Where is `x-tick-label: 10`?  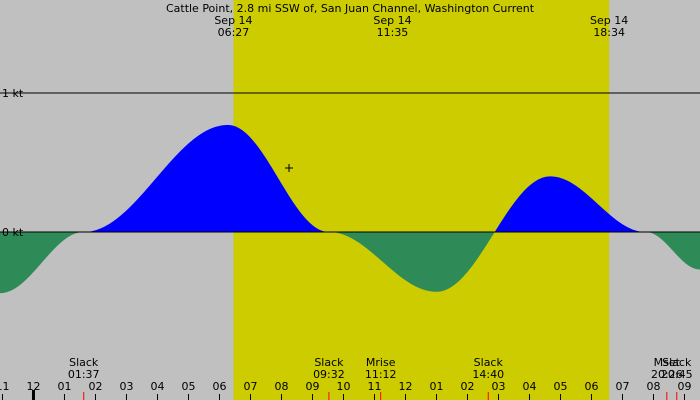 x-tick-label: 10 is located at coordinates (343, 386).